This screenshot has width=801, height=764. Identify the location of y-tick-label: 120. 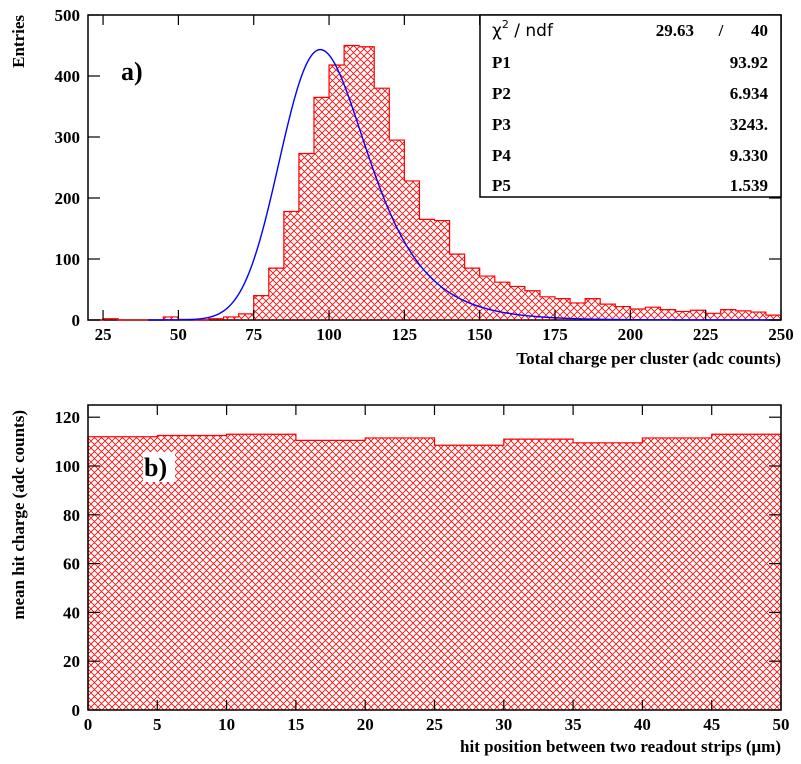
(68, 417).